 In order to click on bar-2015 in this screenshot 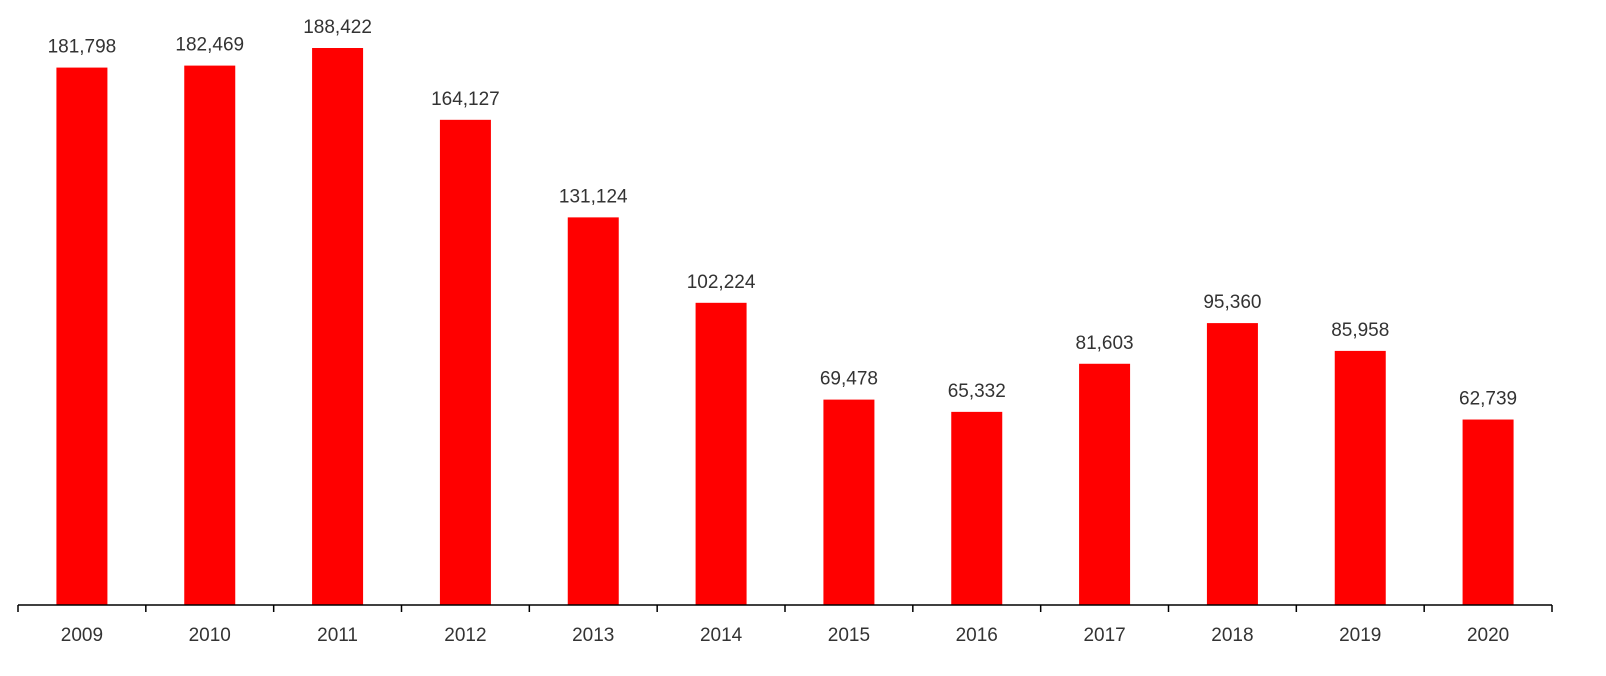, I will do `click(849, 502)`.